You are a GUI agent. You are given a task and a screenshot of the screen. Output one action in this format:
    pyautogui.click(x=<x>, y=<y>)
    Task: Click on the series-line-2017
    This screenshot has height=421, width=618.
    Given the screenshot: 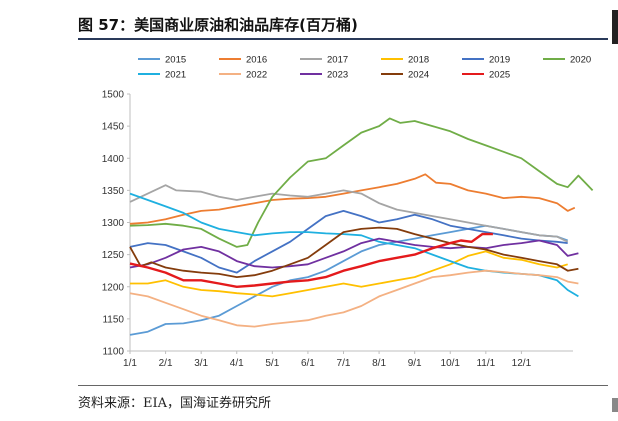 What is the action you would take?
    pyautogui.click(x=349, y=213)
    